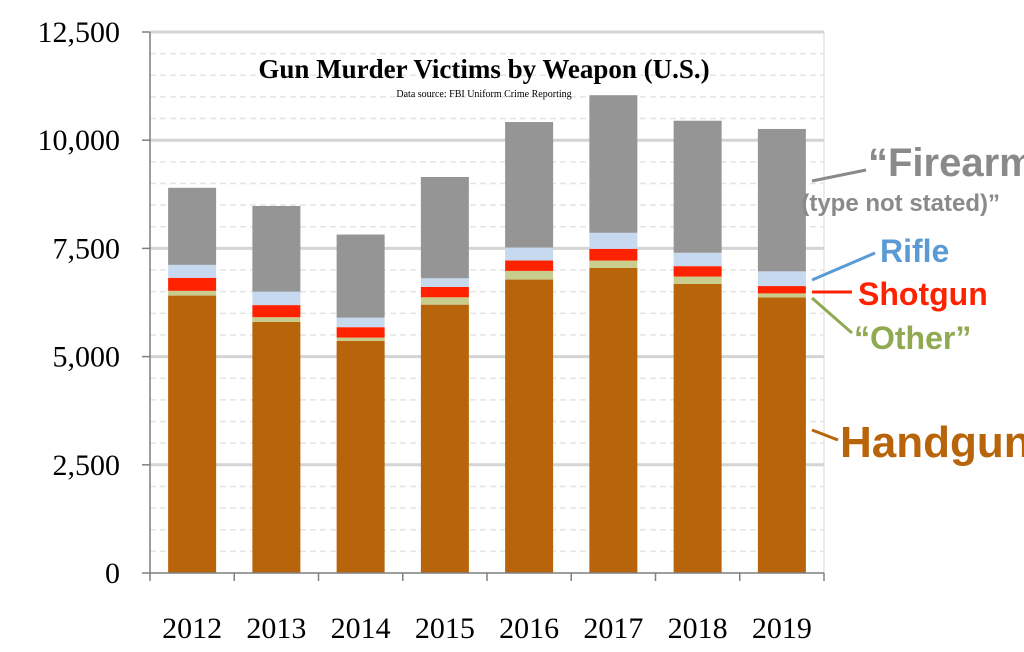 Image resolution: width=1024 pixels, height=652 pixels. Describe the element at coordinates (87, 248) in the screenshot. I see `y-tick-label: 7,500` at that location.